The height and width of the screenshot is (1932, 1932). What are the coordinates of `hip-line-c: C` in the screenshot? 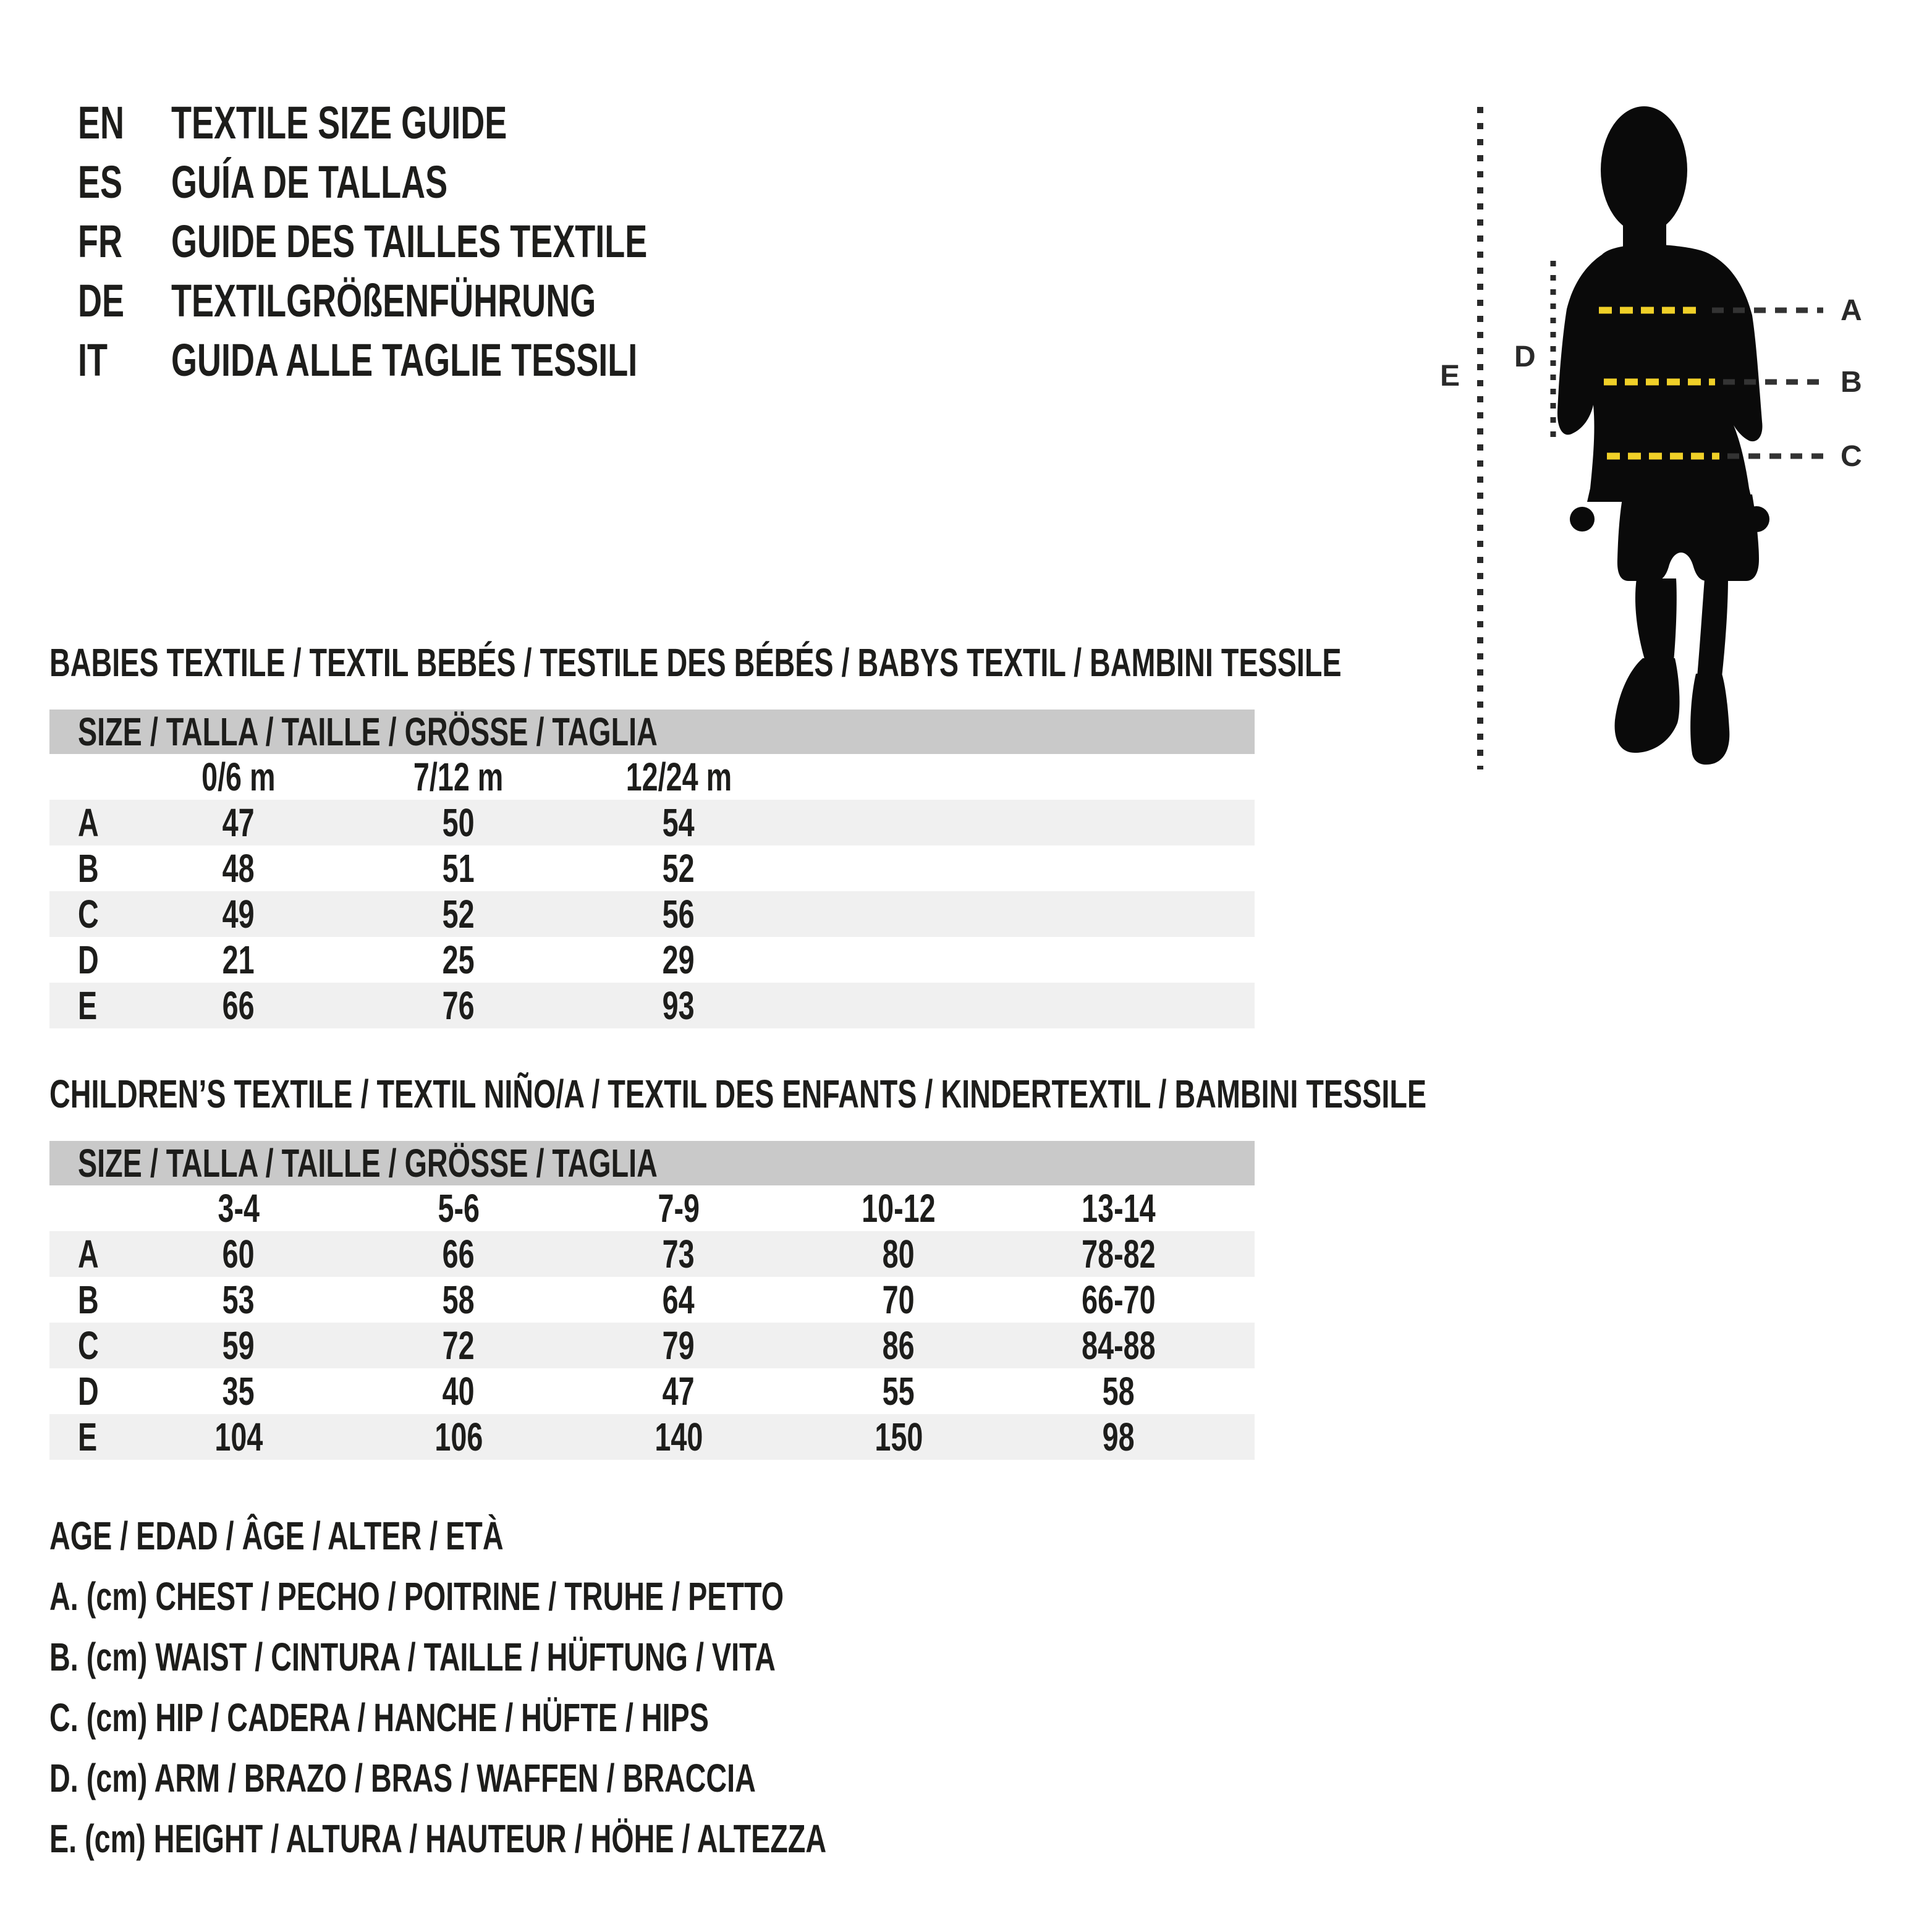 It's located at (1734, 456).